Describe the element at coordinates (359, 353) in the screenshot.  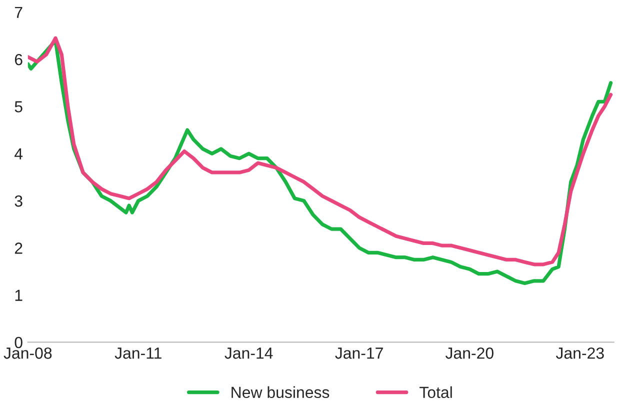
I see `x-tick-label: Jan-17` at that location.